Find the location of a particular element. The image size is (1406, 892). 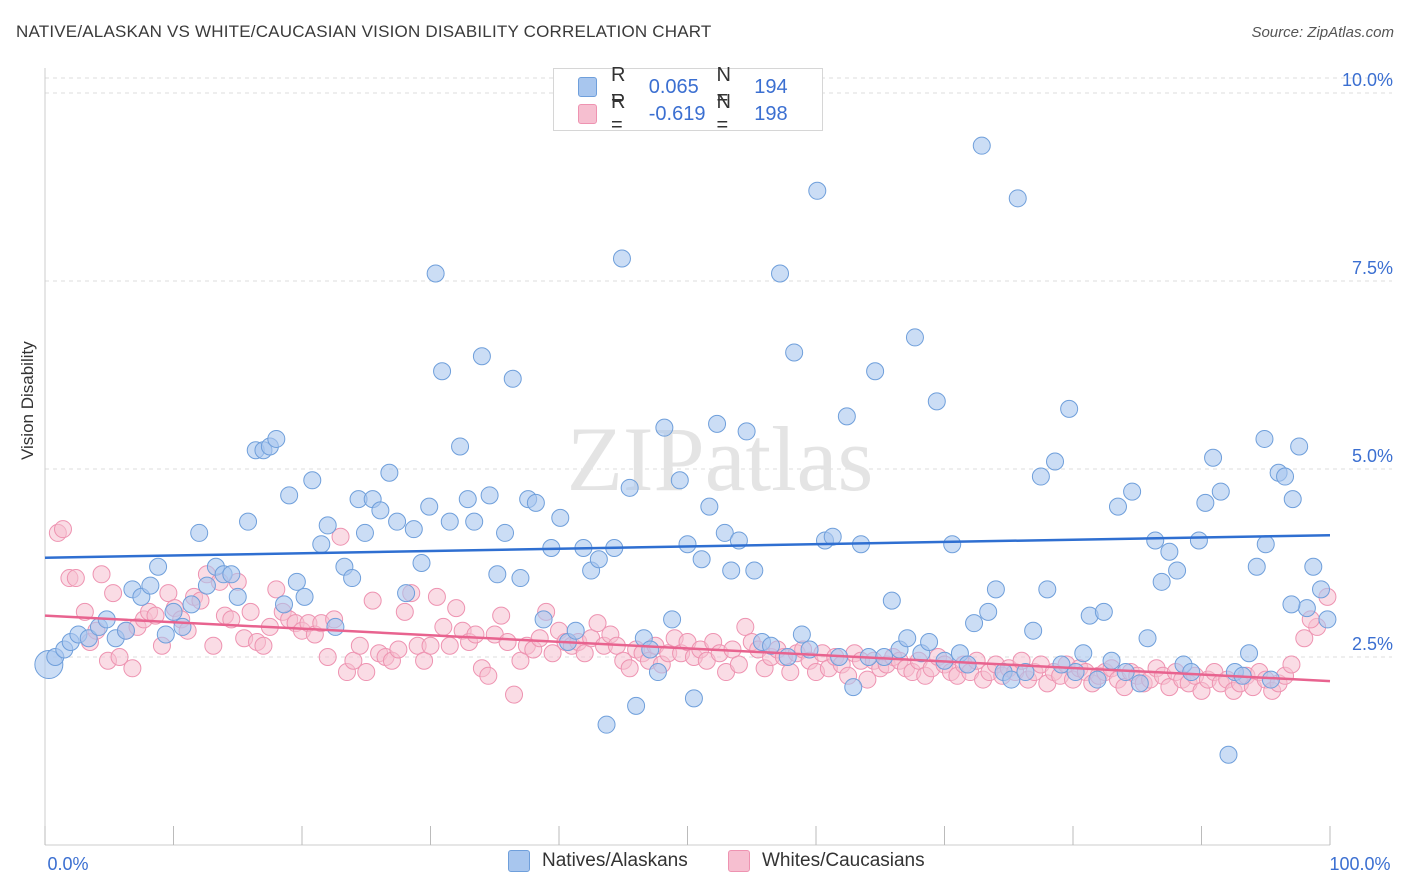

n-value: 194 is located at coordinates (771, 86).